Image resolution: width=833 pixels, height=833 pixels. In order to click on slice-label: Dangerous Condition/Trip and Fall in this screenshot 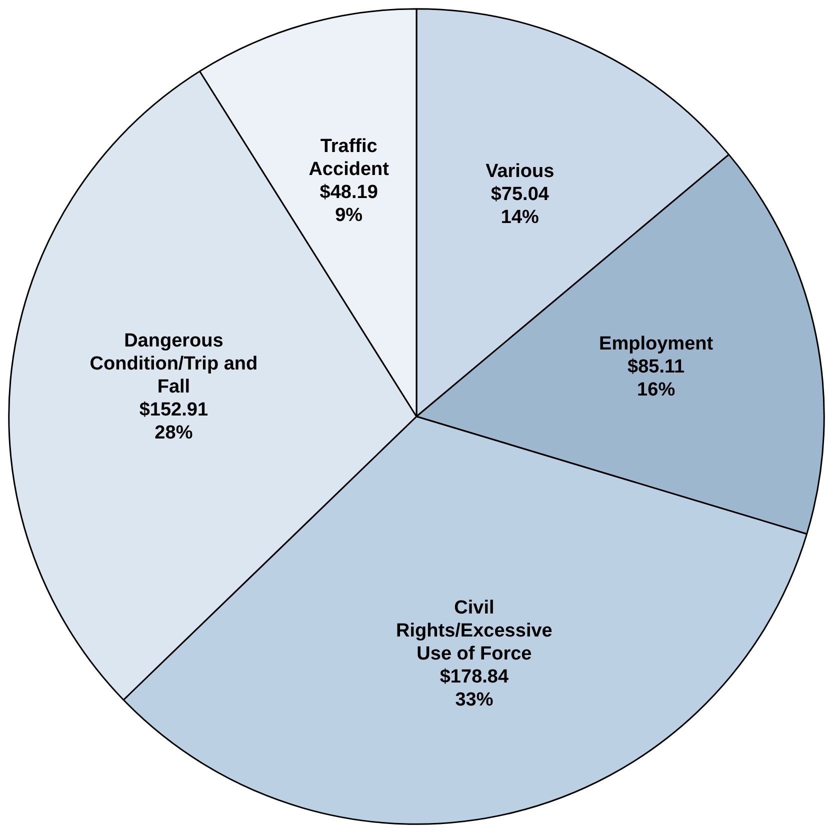, I will do `click(174, 364)`.